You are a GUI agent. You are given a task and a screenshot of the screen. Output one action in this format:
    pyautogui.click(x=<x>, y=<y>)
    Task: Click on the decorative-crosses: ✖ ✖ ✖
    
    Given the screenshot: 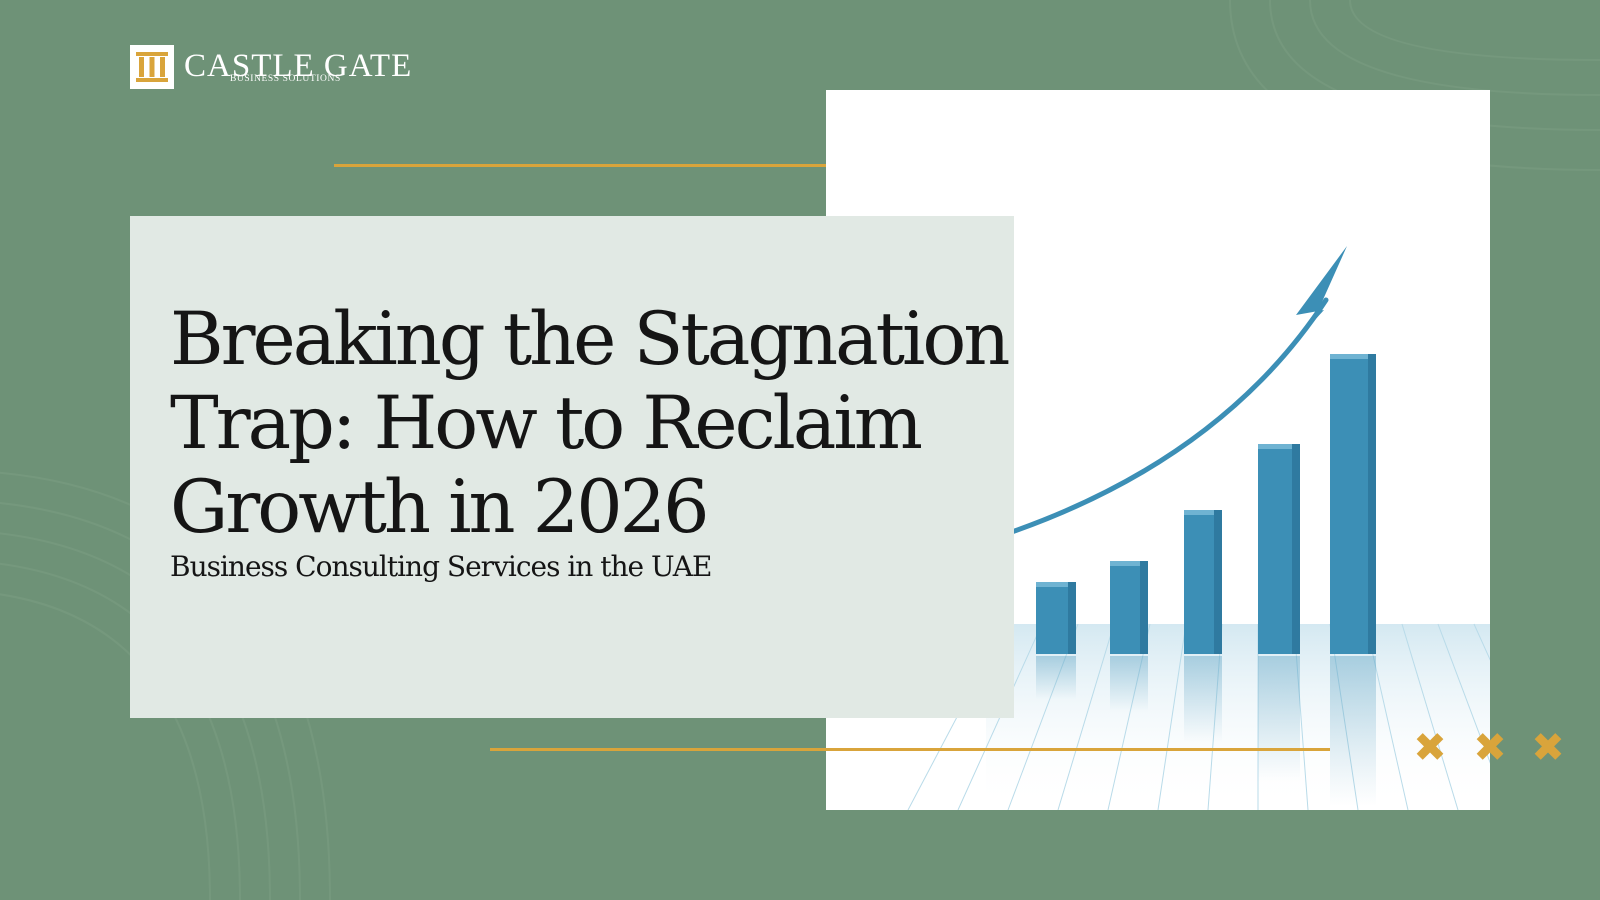 What is the action you would take?
    pyautogui.click(x=1490, y=750)
    